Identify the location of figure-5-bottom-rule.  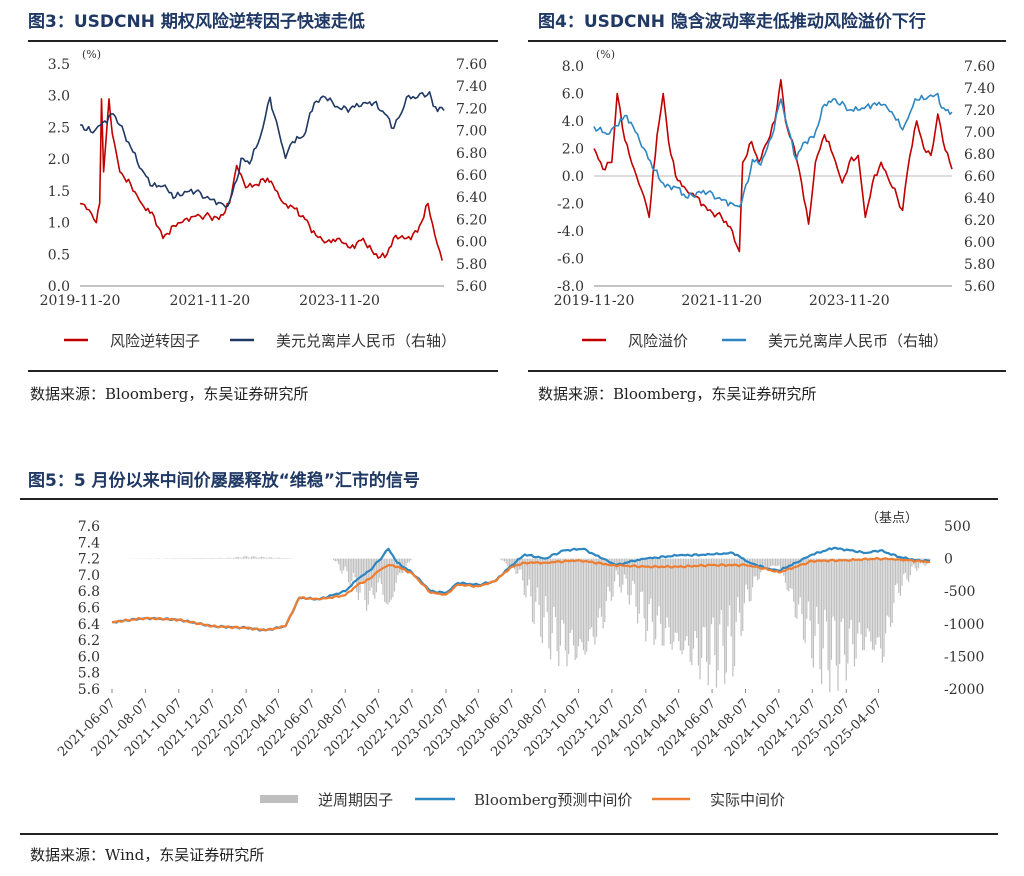
(509, 834).